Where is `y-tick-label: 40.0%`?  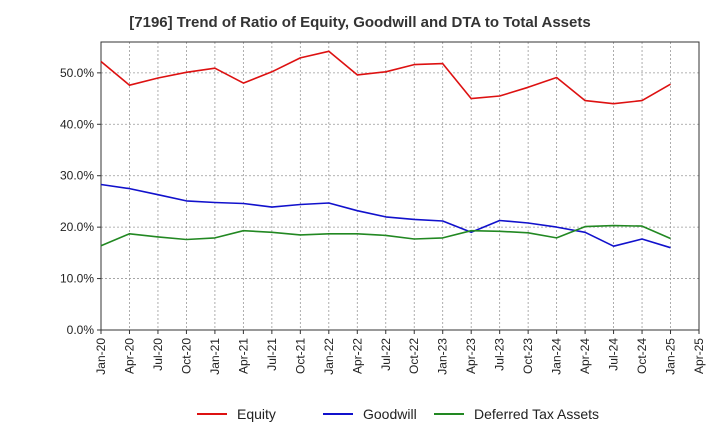 y-tick-label: 40.0% is located at coordinates (77, 124).